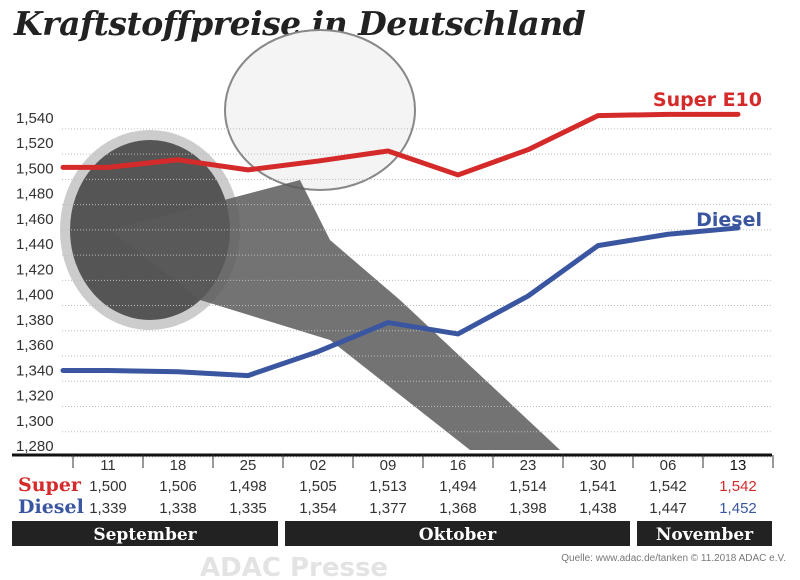 This screenshot has height=580, width=800. I want to click on watermark-logo: ADAC Presse, so click(294, 566).